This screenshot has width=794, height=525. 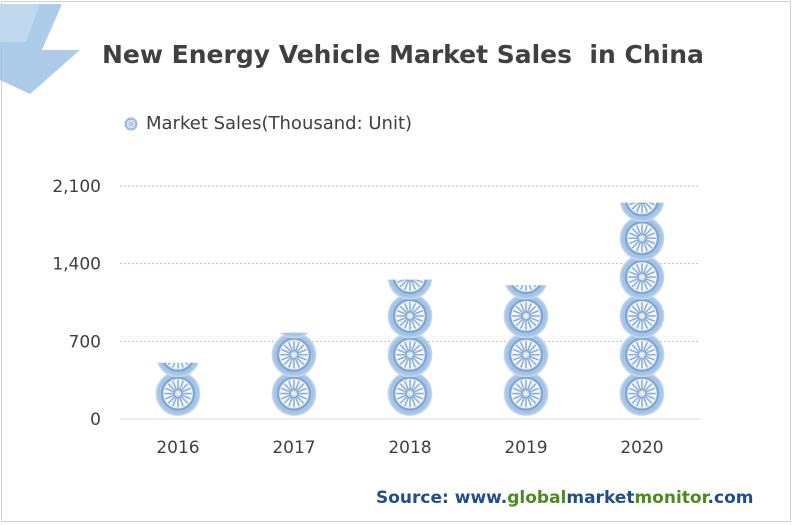 I want to click on source-credit: Source: www.globalmarketmonitor.com, so click(x=564, y=498).